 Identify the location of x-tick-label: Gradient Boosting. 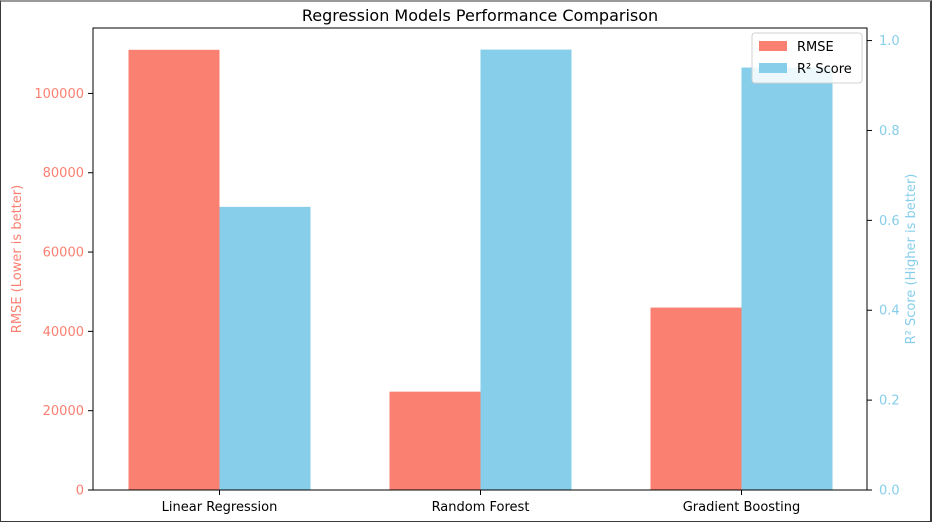
(742, 507).